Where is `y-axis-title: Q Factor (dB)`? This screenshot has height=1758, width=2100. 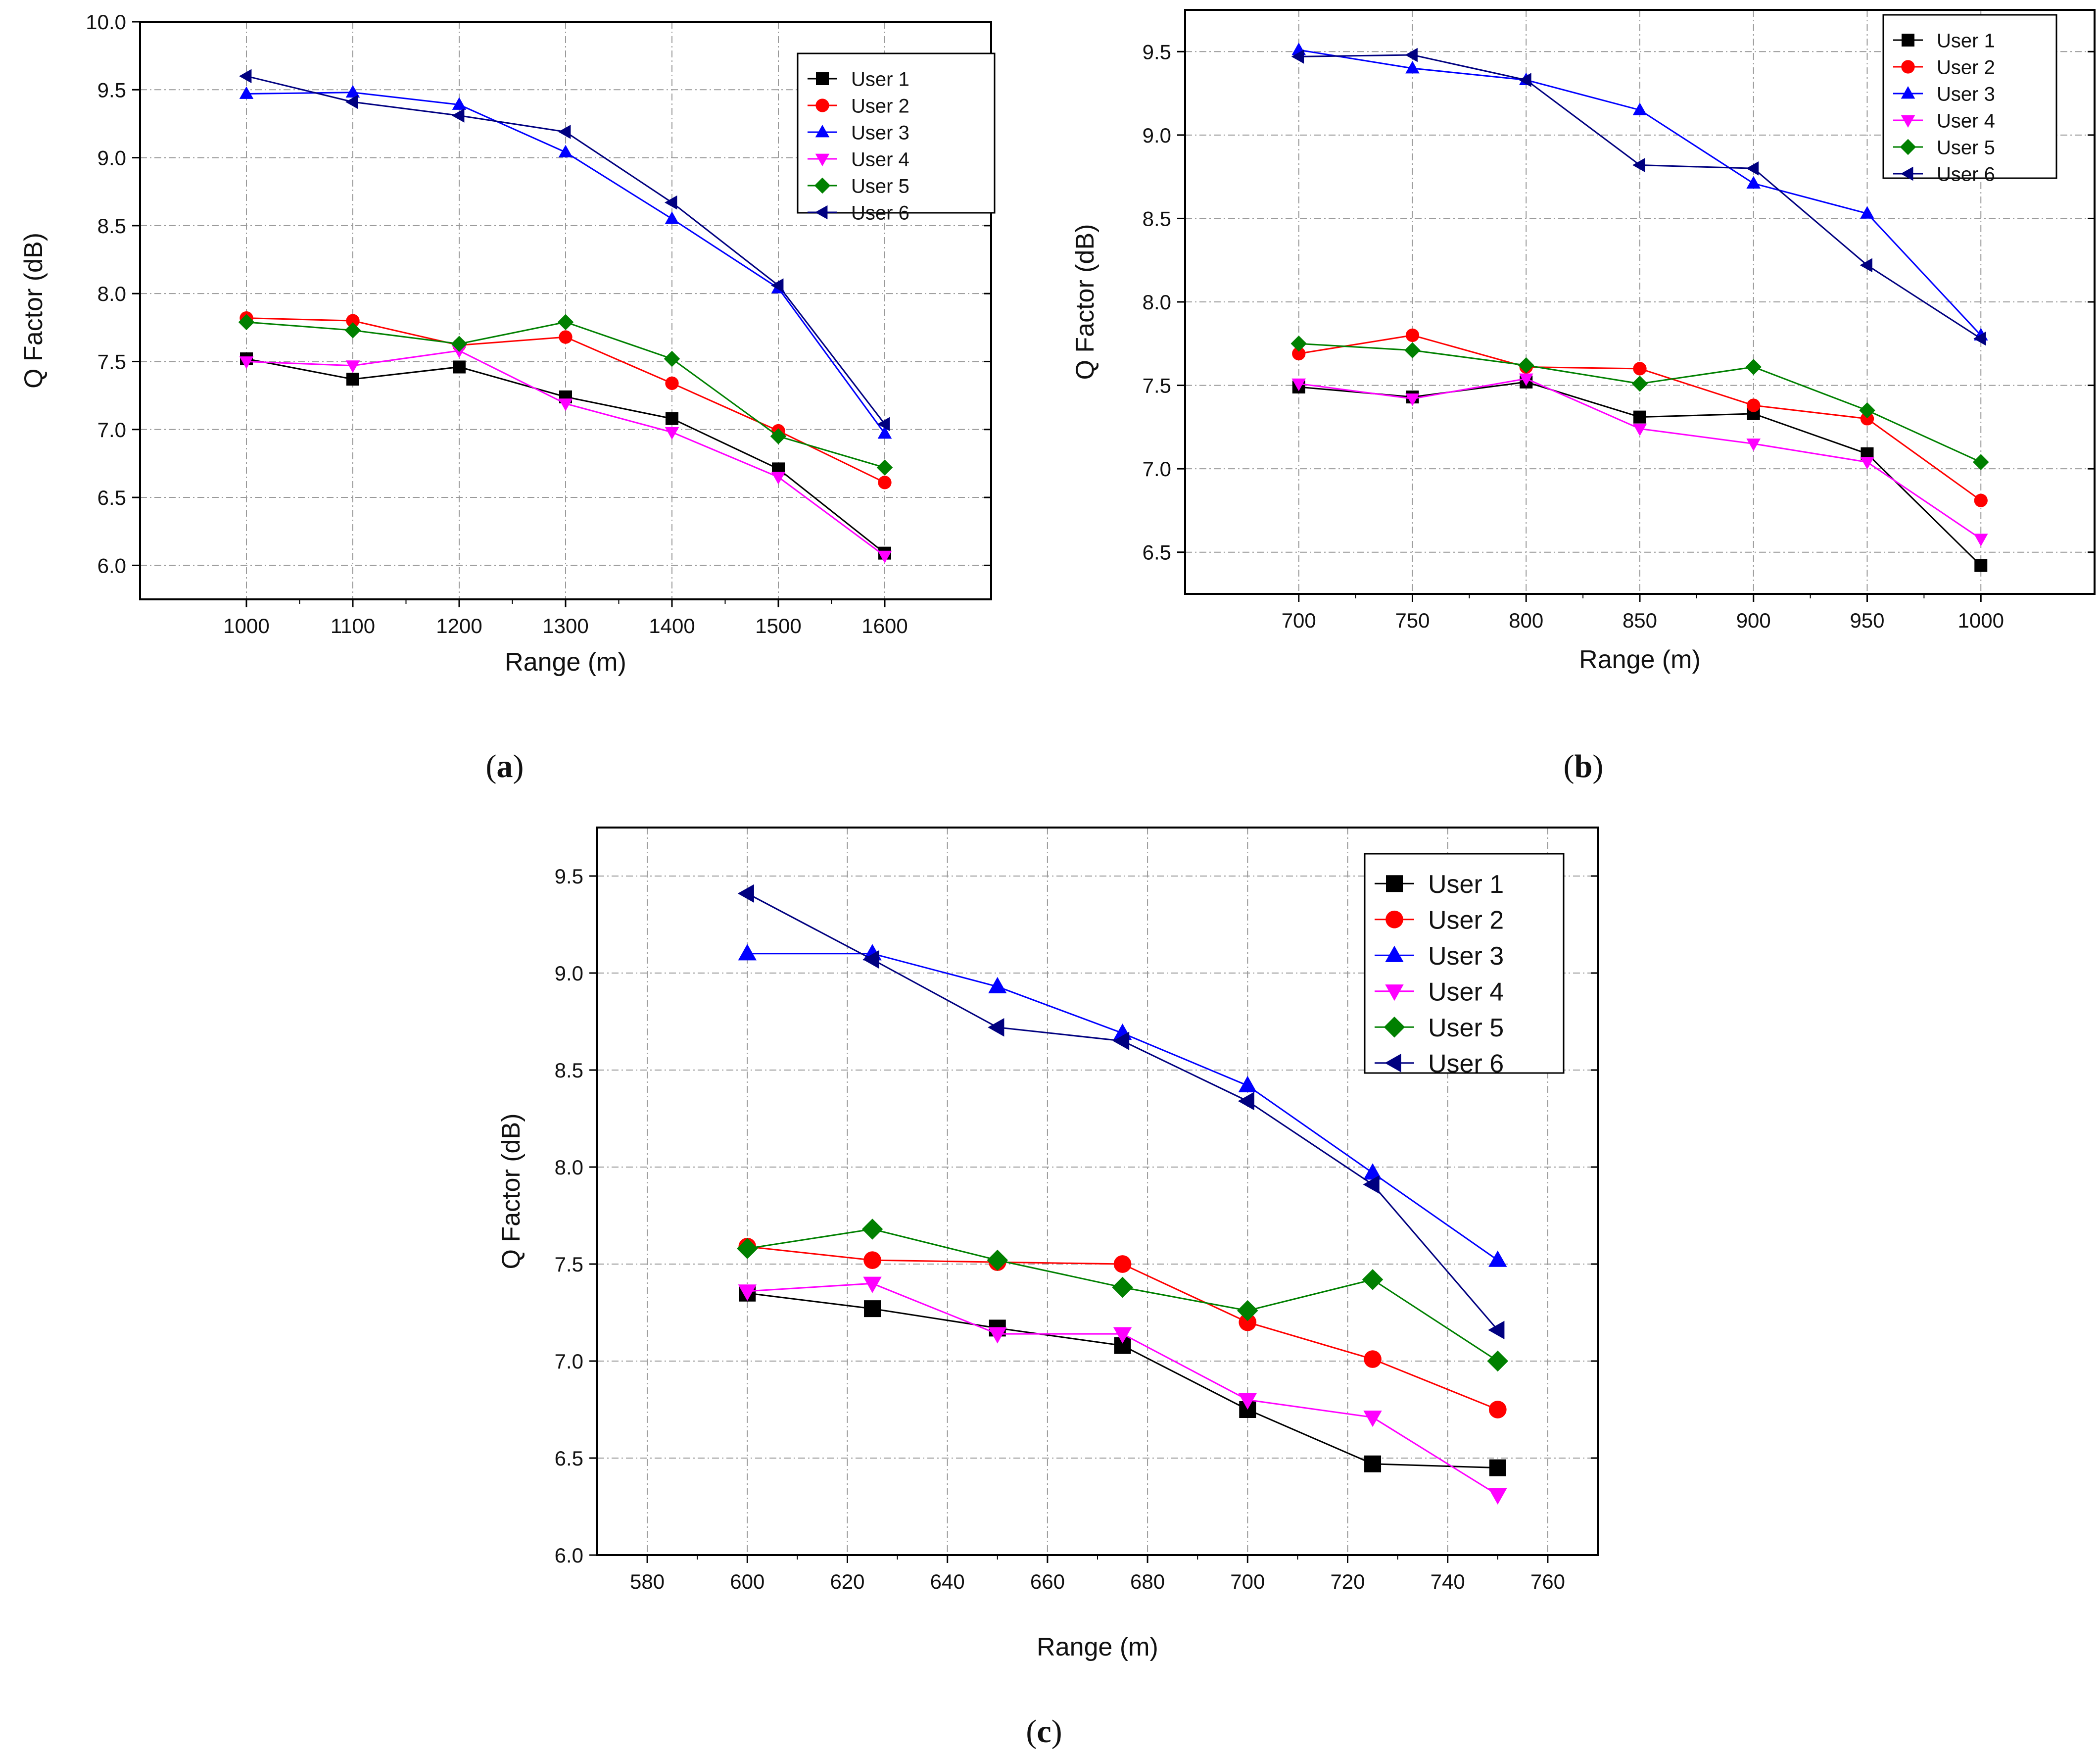 y-axis-title: Q Factor (dB) is located at coordinates (1085, 302).